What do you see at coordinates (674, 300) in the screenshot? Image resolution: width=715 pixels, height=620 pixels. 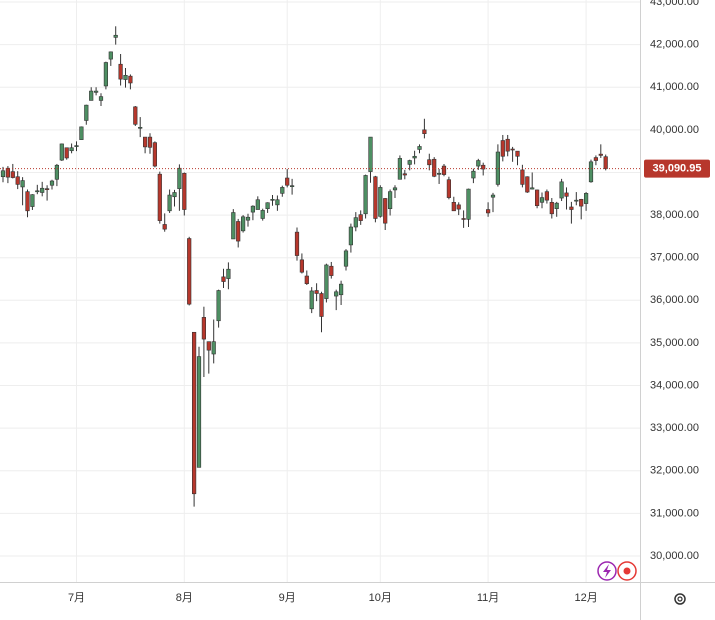 I see `y-tick-label: 36,000.00` at bounding box center [674, 300].